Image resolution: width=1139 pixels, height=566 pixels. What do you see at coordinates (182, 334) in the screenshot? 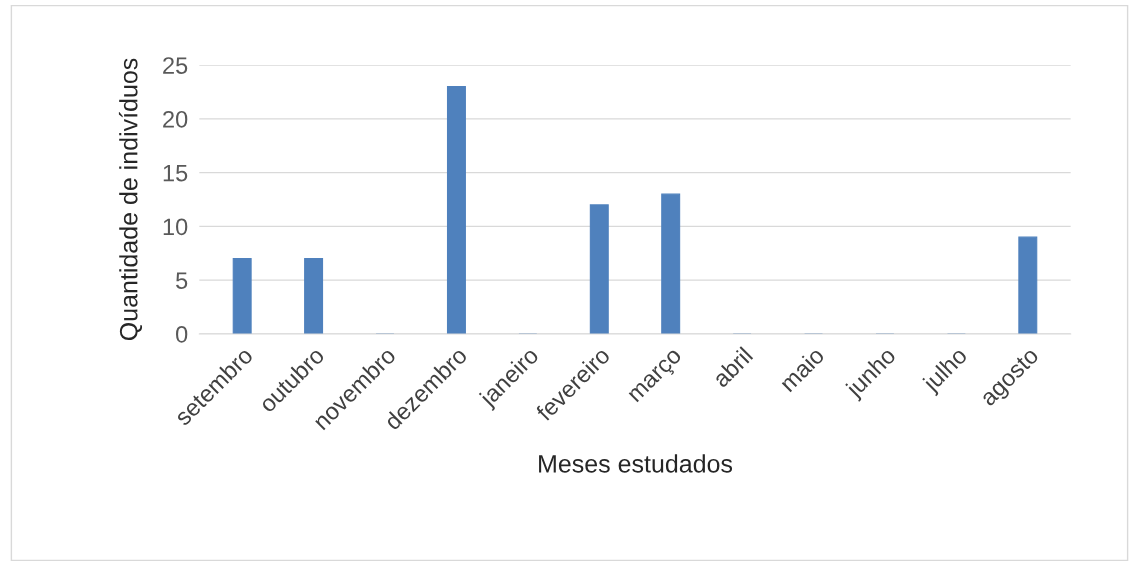
I see `y-tick-label: 0` at bounding box center [182, 334].